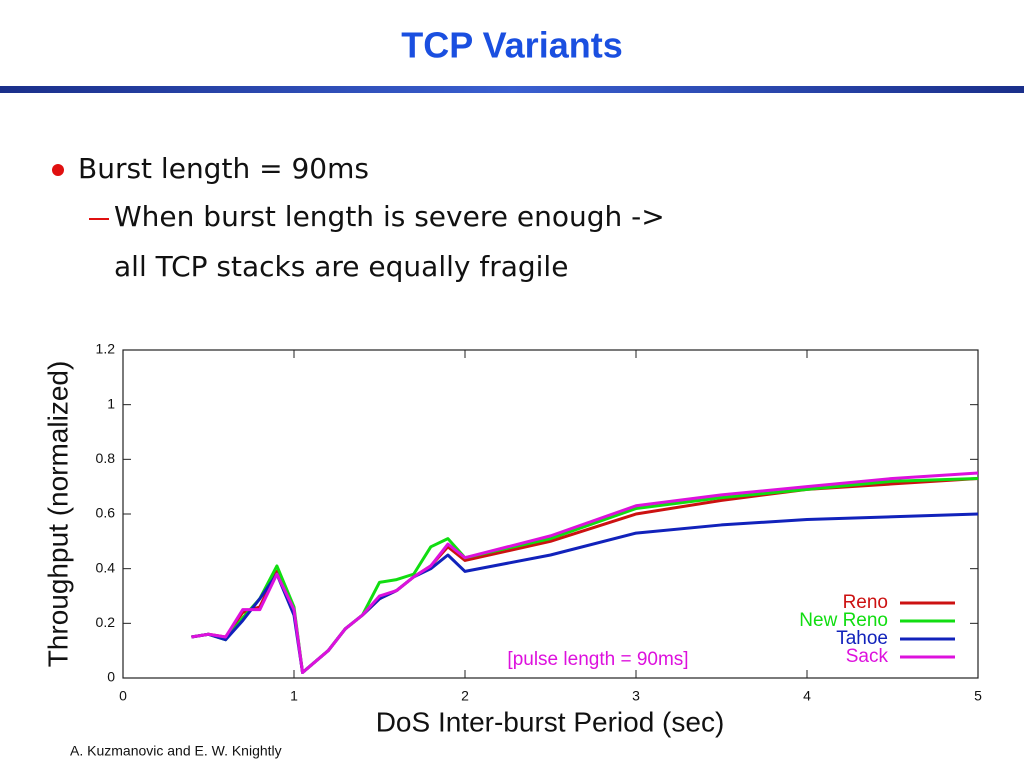  What do you see at coordinates (106, 349) in the screenshot?
I see `y-tick-label: 1.2` at bounding box center [106, 349].